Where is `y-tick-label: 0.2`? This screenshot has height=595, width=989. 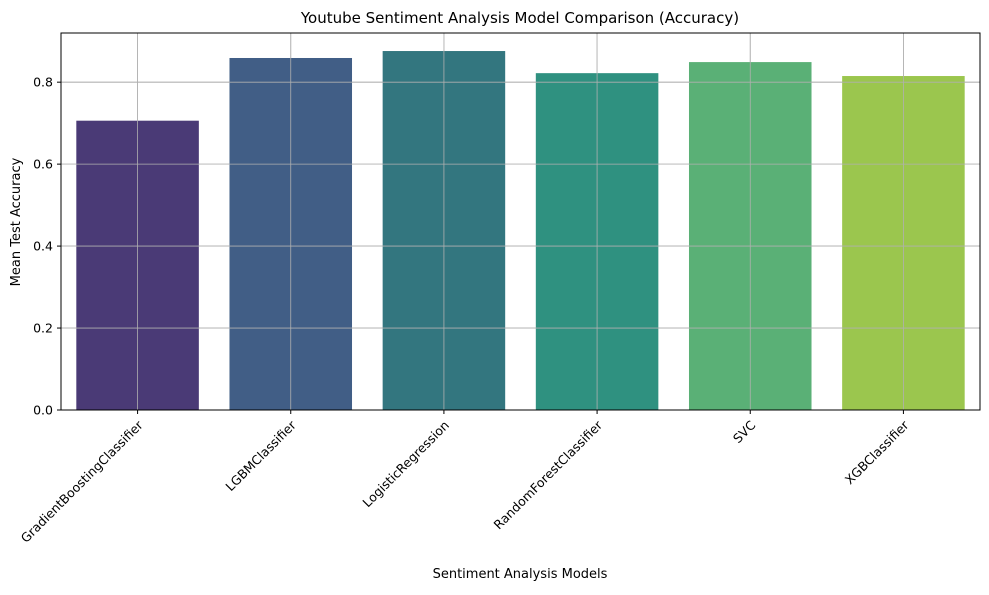 y-tick-label: 0.2 is located at coordinates (43, 328).